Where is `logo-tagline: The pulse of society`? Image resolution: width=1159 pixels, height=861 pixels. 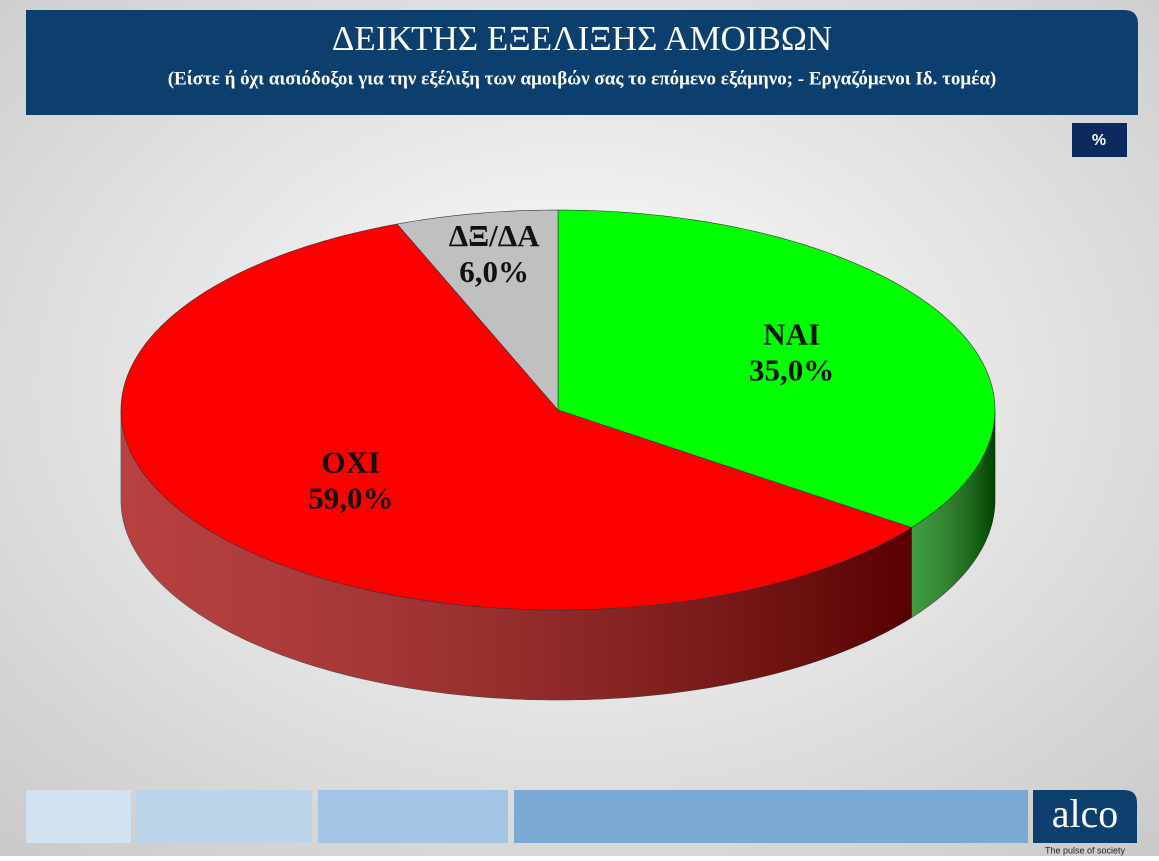 logo-tagline: The pulse of society is located at coordinates (1085, 850).